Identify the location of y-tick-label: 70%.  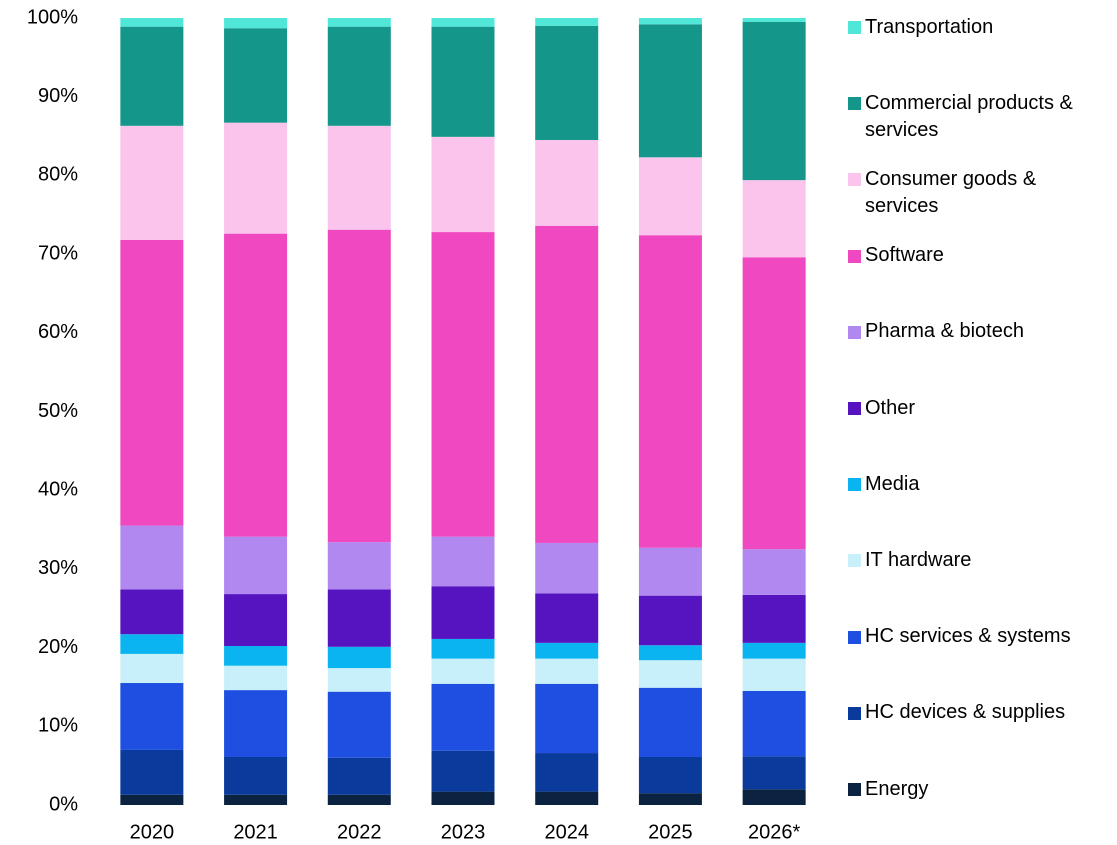
(58, 253).